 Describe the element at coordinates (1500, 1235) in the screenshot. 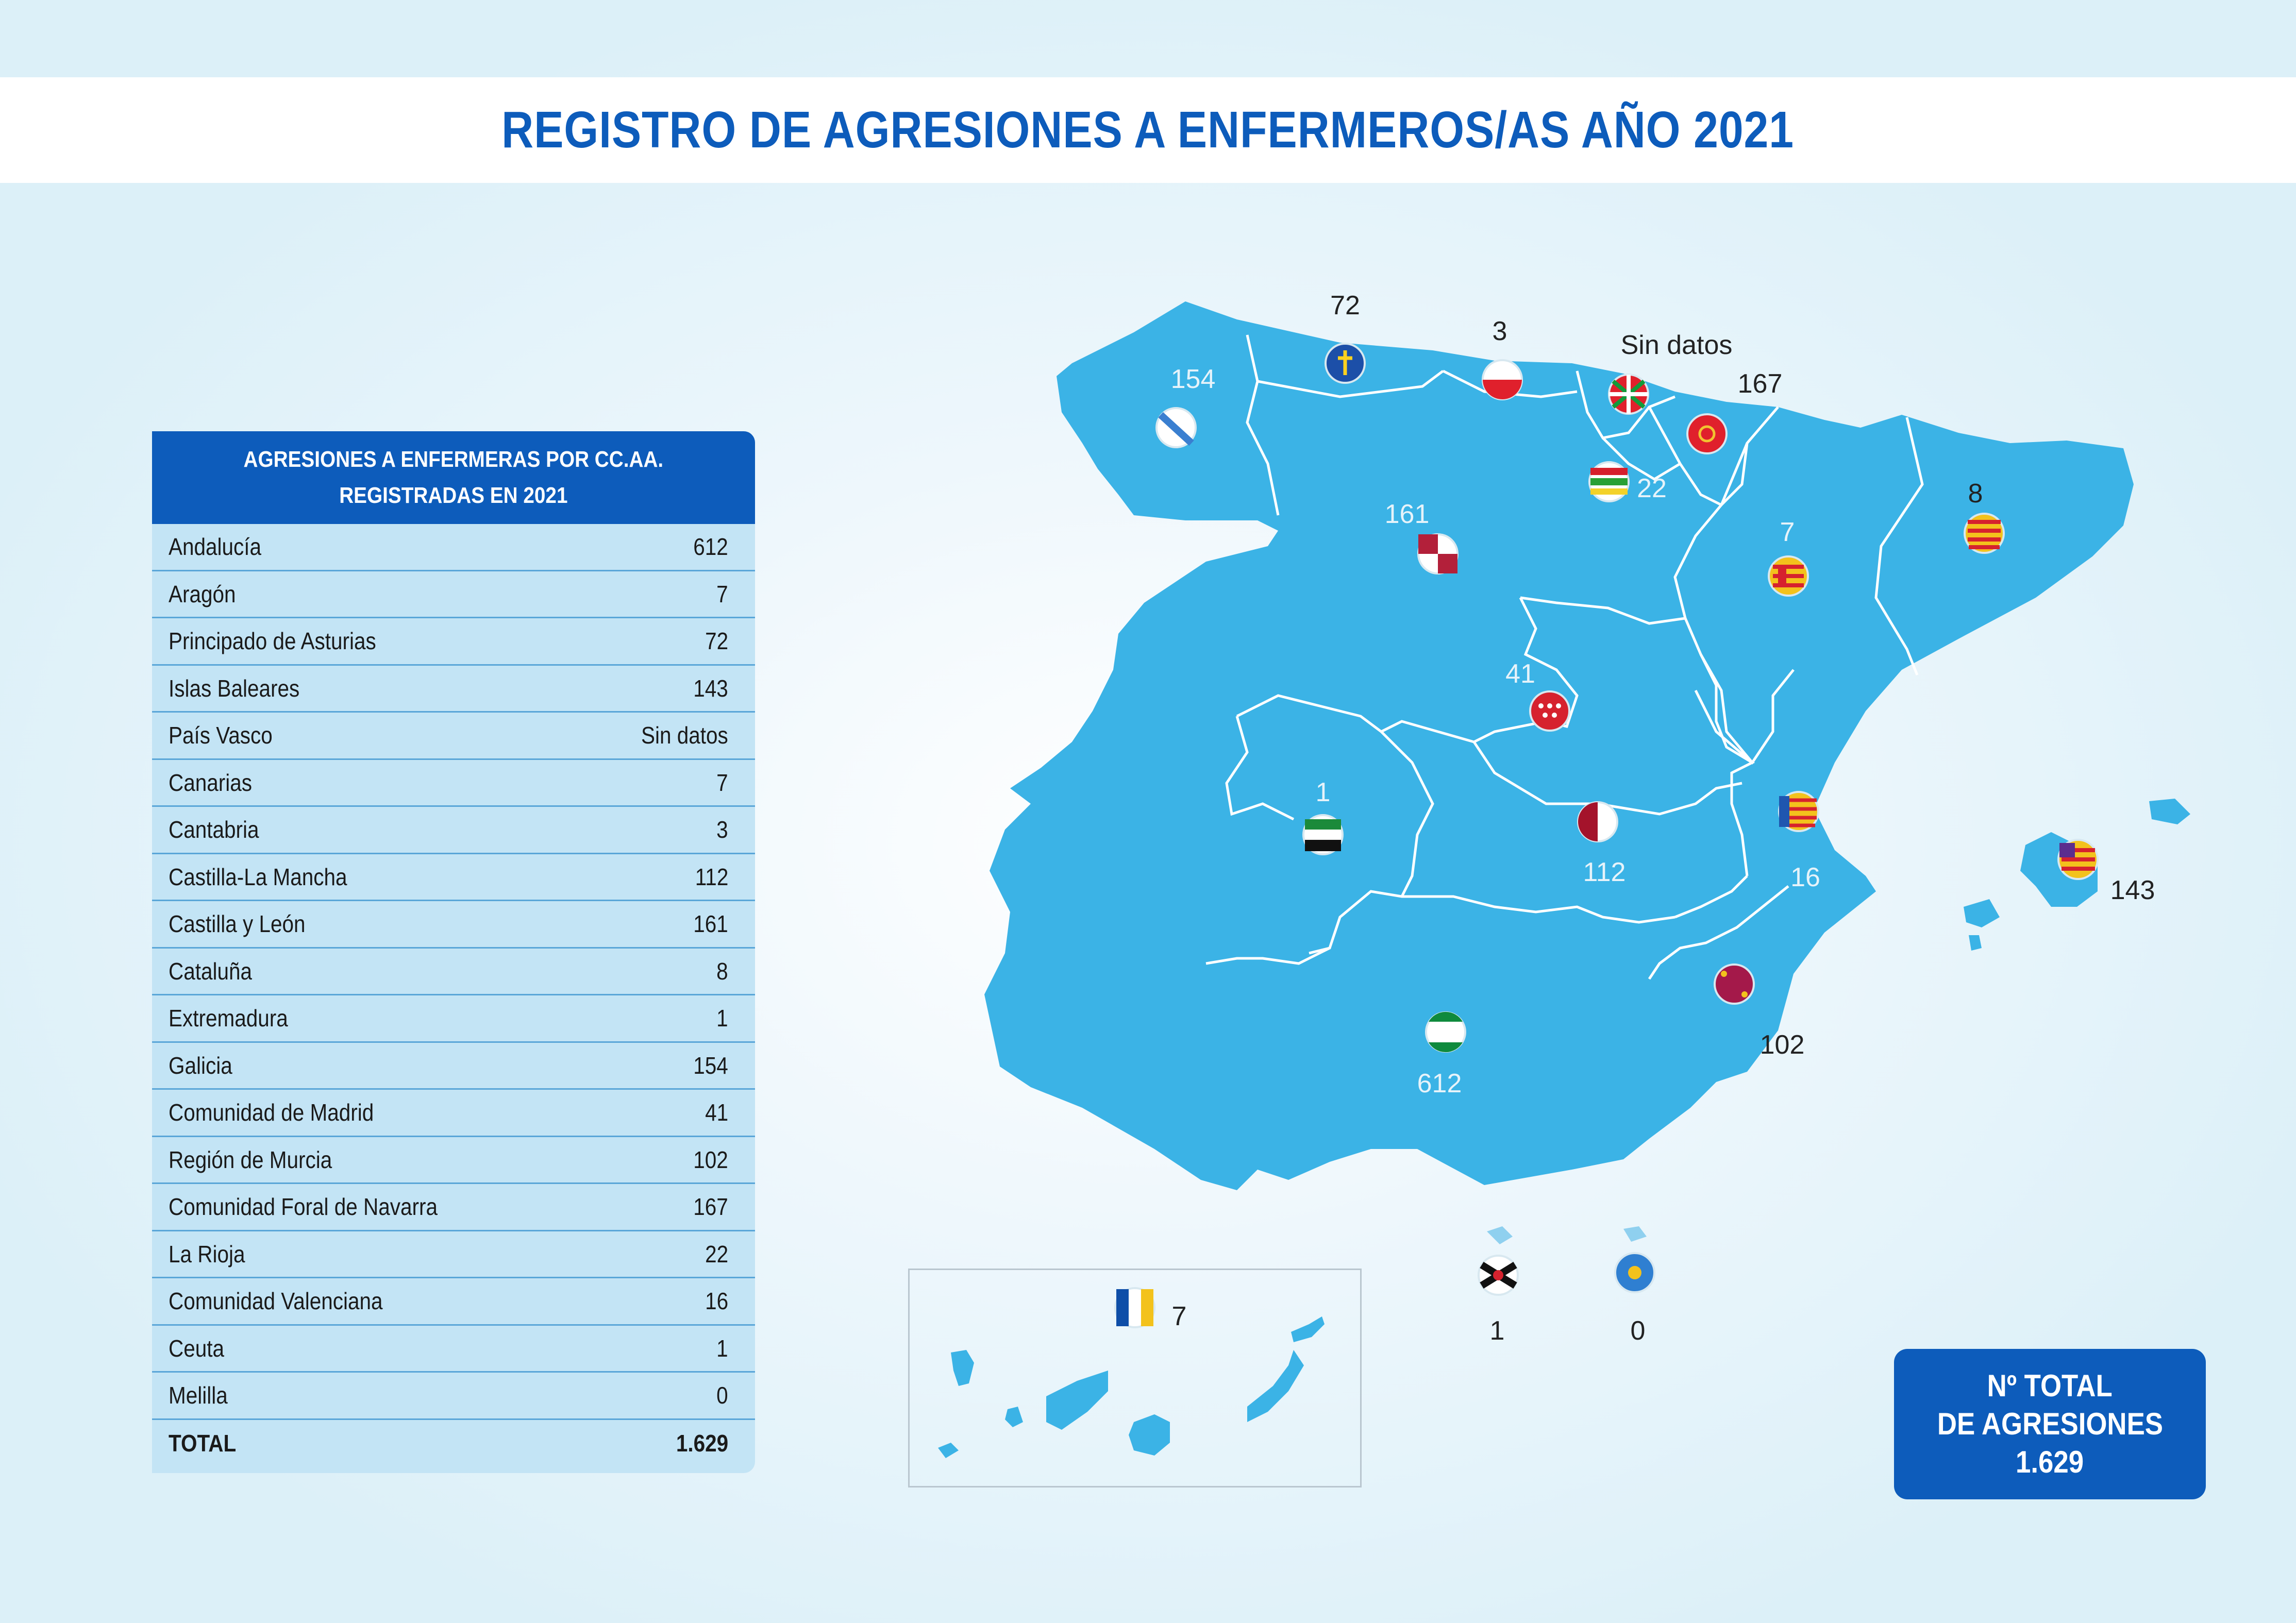

I see `ceuta-shape` at that location.